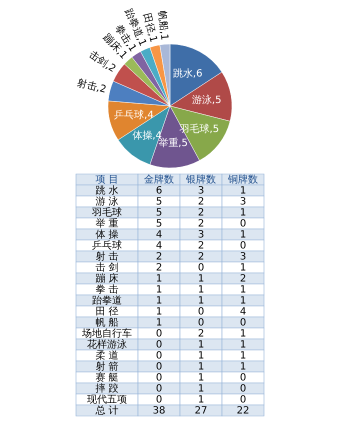 This screenshot has height=430, width=340. What do you see at coordinates (107, 268) in the screenshot?
I see `y-tick-label: 击 剑` at bounding box center [107, 268].